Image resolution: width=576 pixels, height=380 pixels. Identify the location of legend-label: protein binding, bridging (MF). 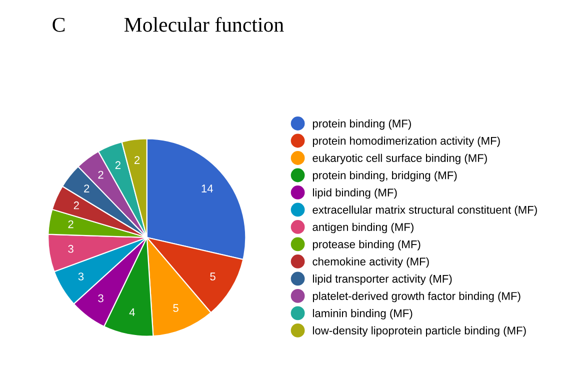
(384, 176).